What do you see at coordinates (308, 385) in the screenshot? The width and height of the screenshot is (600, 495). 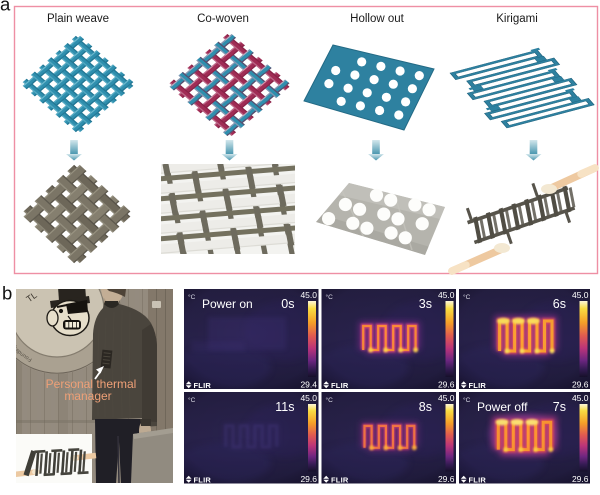 I see `svg-text: 29.4` at bounding box center [308, 385].